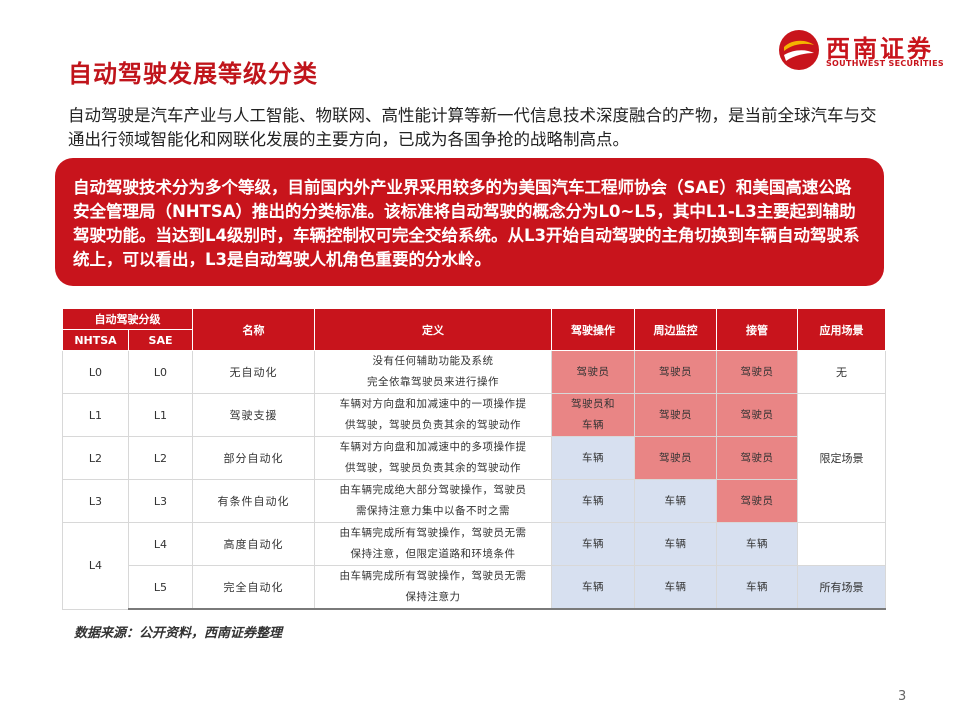  Describe the element at coordinates (675, 329) in the screenshot. I see `header-monitoring: 周边监控` at that location.